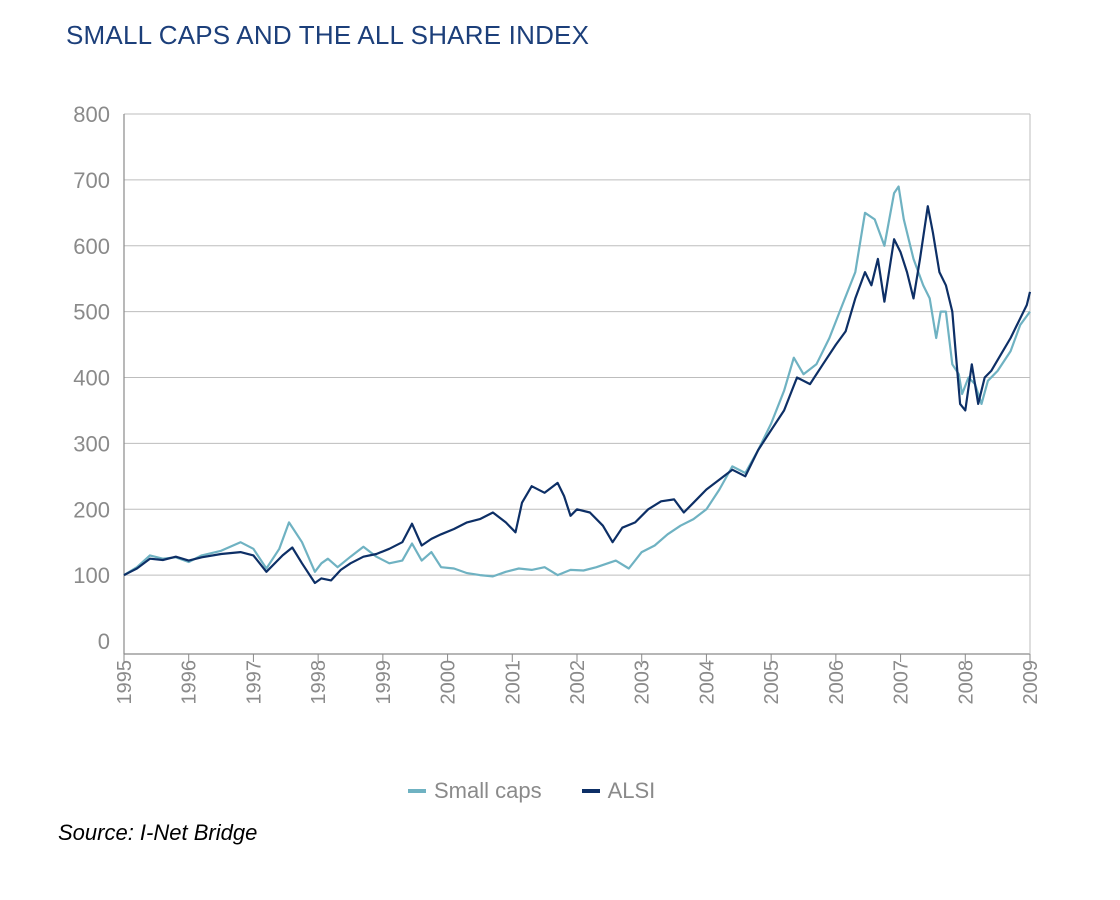 This screenshot has width=1120, height=900. I want to click on y-tick-label-300: 300, so click(91, 443).